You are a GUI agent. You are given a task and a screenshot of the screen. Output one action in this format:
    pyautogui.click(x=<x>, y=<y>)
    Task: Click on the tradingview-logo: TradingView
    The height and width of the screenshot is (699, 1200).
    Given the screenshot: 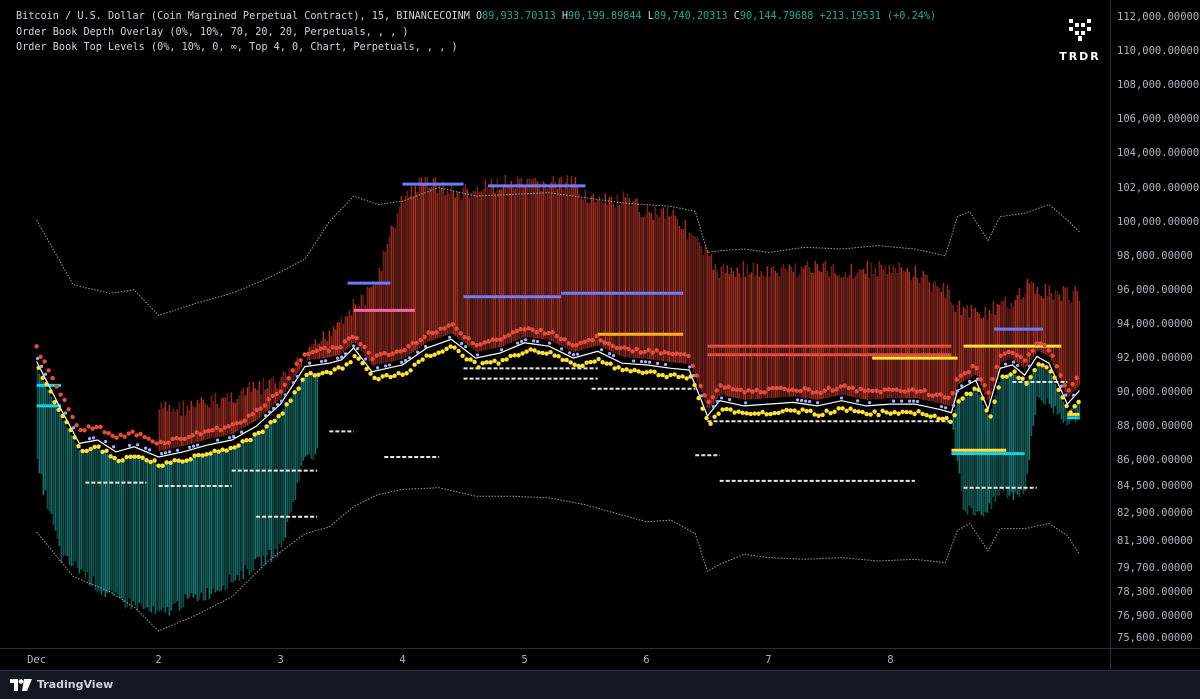 What is the action you would take?
    pyautogui.click(x=61, y=684)
    